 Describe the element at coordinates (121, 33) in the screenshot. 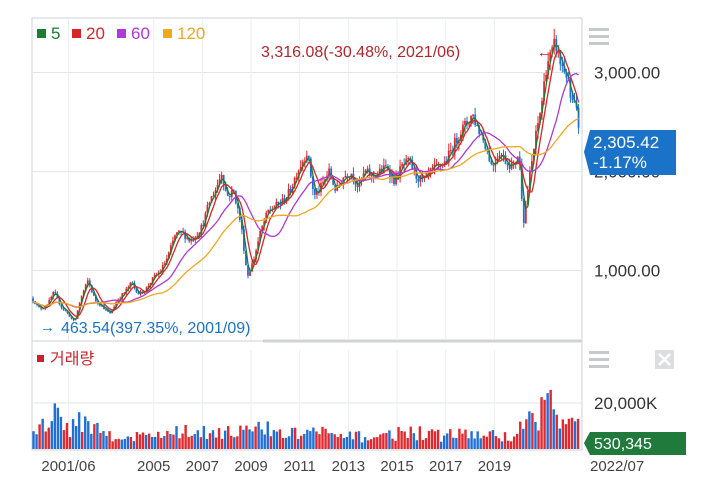

I see `ma-legend: 5 20 60 120` at that location.